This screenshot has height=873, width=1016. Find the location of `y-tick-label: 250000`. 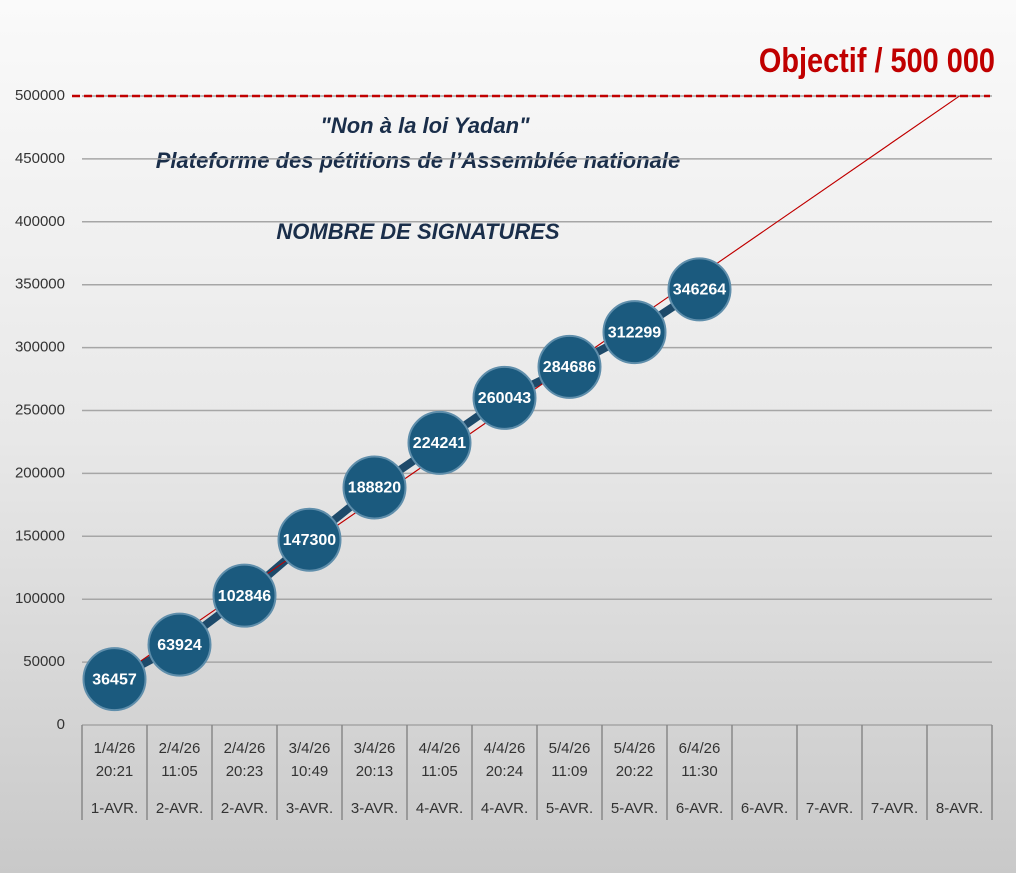

y-tick-label: 250000 is located at coordinates (40, 409).